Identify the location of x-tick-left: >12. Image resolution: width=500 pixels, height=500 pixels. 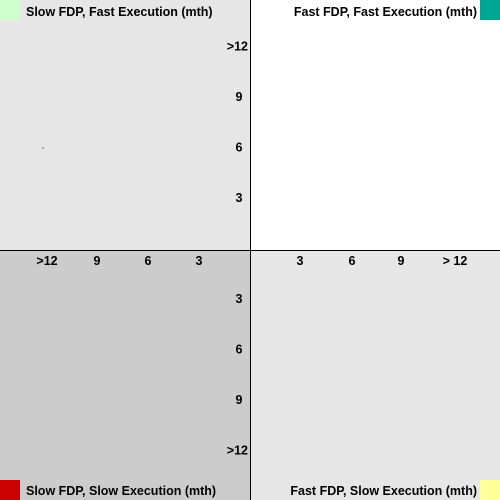
(46, 261).